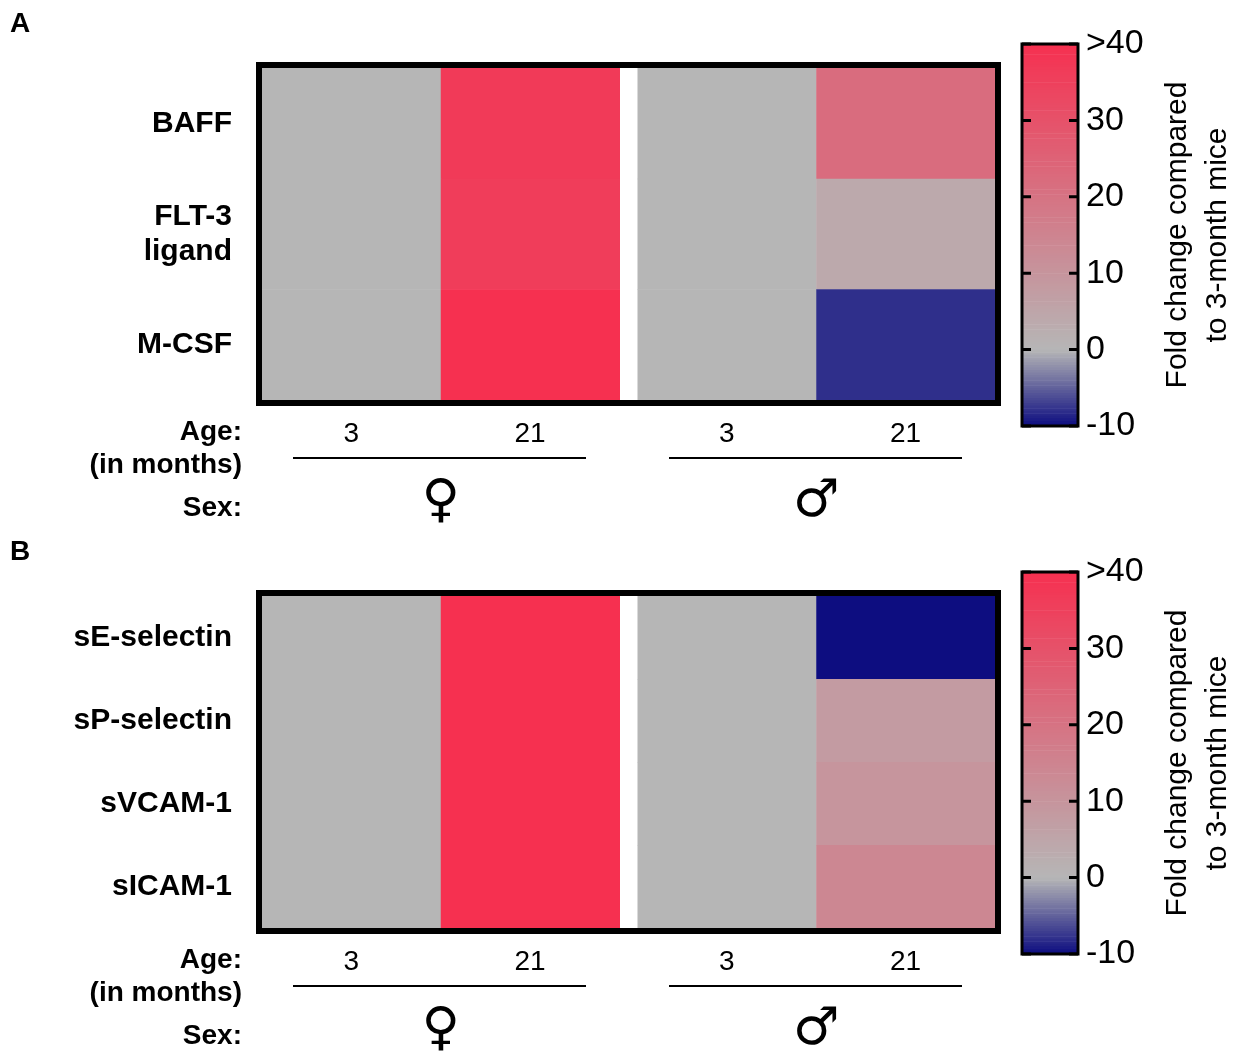 This screenshot has height=1057, width=1247. I want to click on y-tick-label: sICAM-1, so click(171, 884).